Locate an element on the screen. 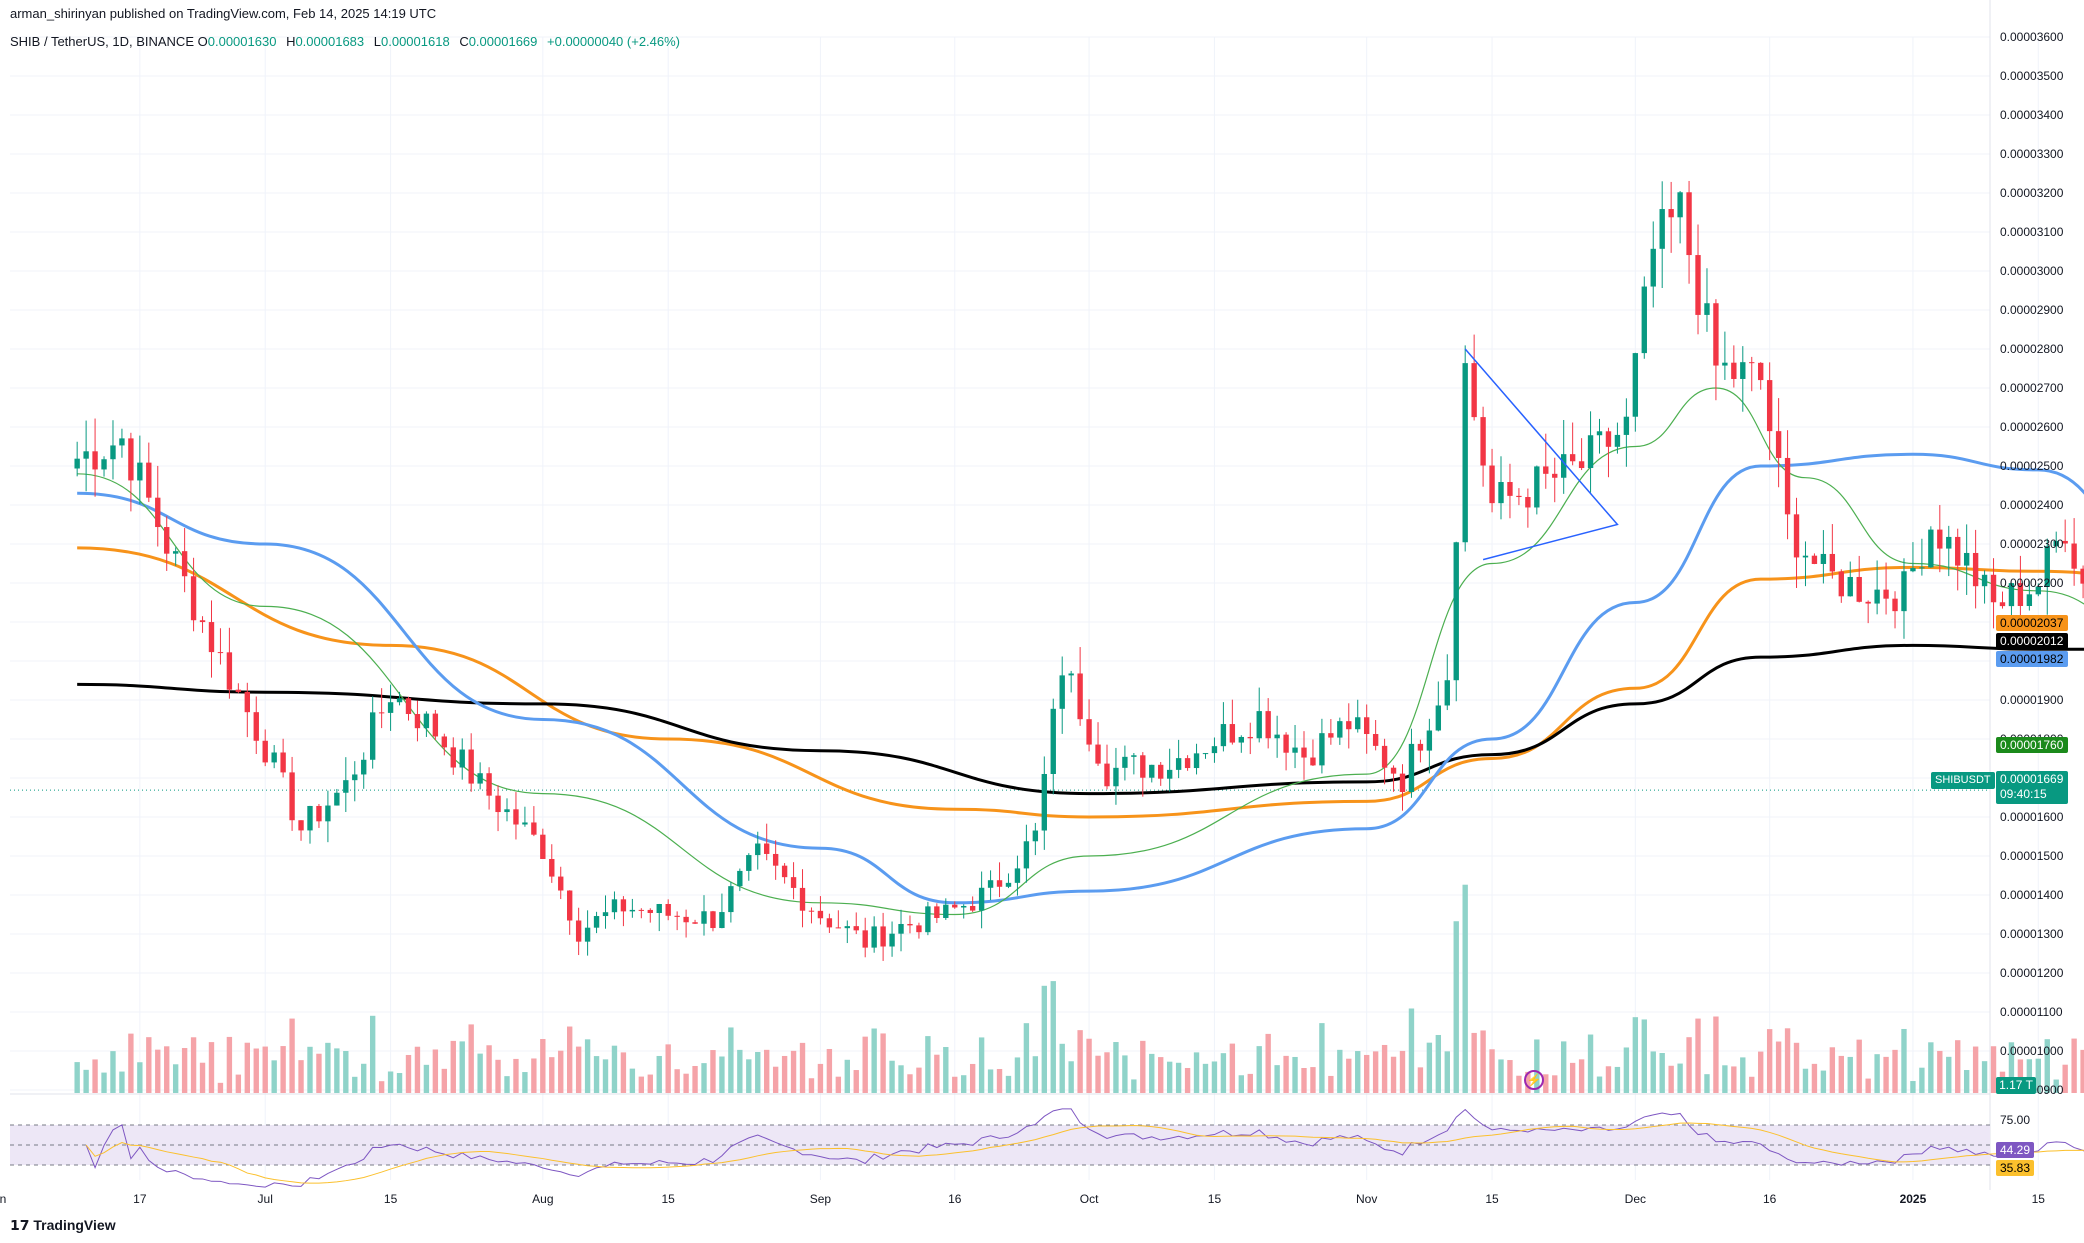 This screenshot has width=2084, height=1243. close-value: 0.00001669 is located at coordinates (503, 41).